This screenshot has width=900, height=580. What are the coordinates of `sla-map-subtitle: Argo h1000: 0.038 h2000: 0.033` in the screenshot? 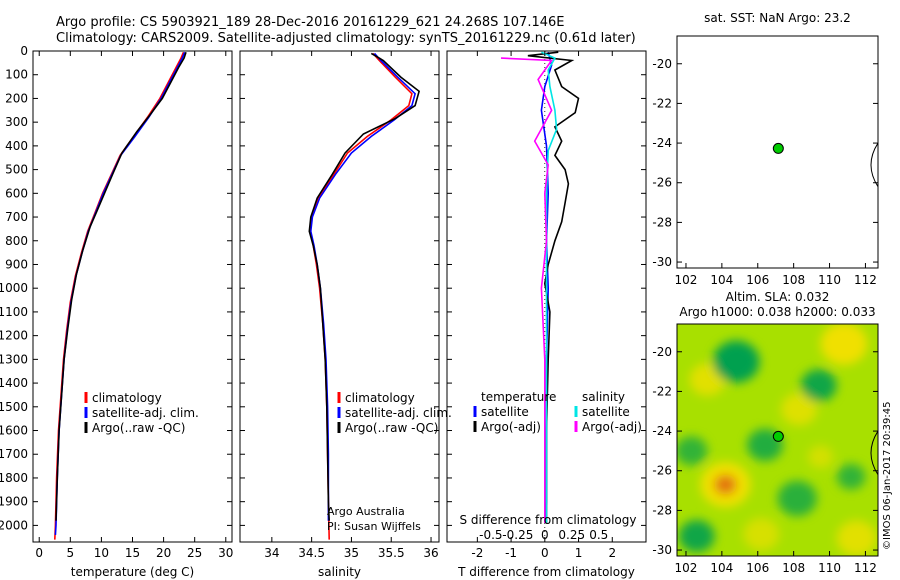 It's located at (777, 312).